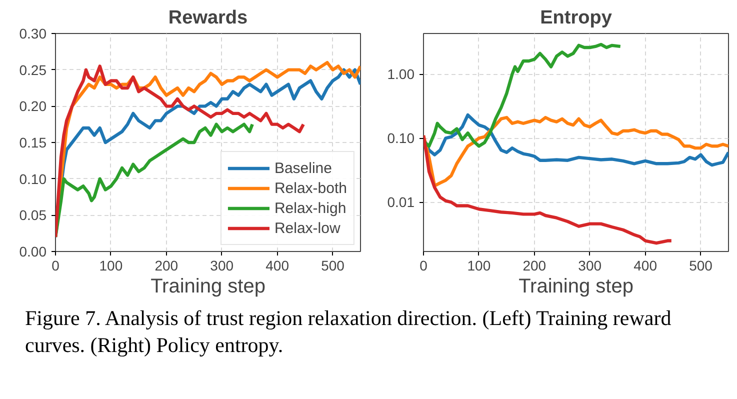 Image resolution: width=737 pixels, height=399 pixels. I want to click on y-tick-label: 0.30, so click(33, 34).